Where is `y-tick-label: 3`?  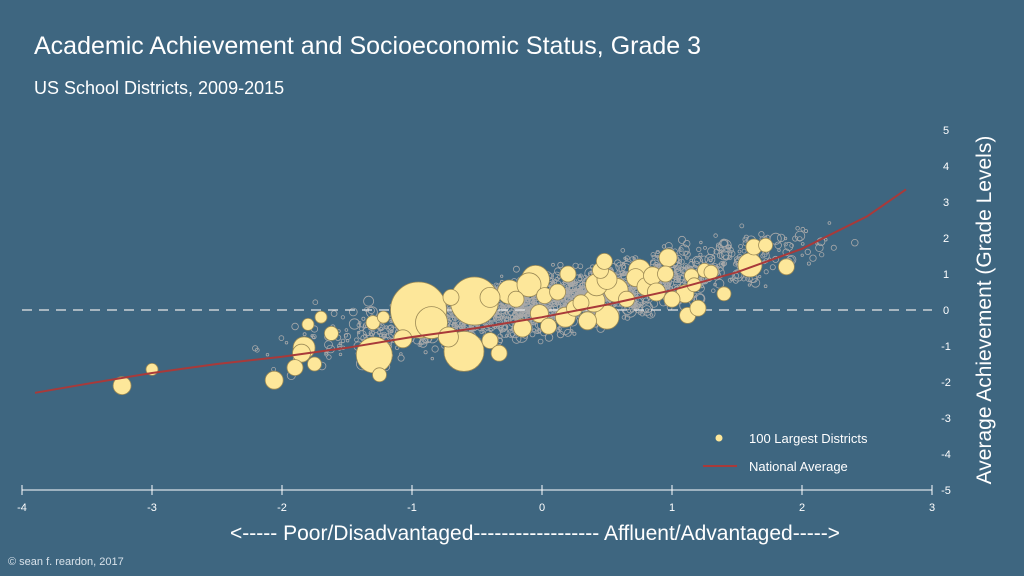 y-tick-label: 3 is located at coordinates (946, 203).